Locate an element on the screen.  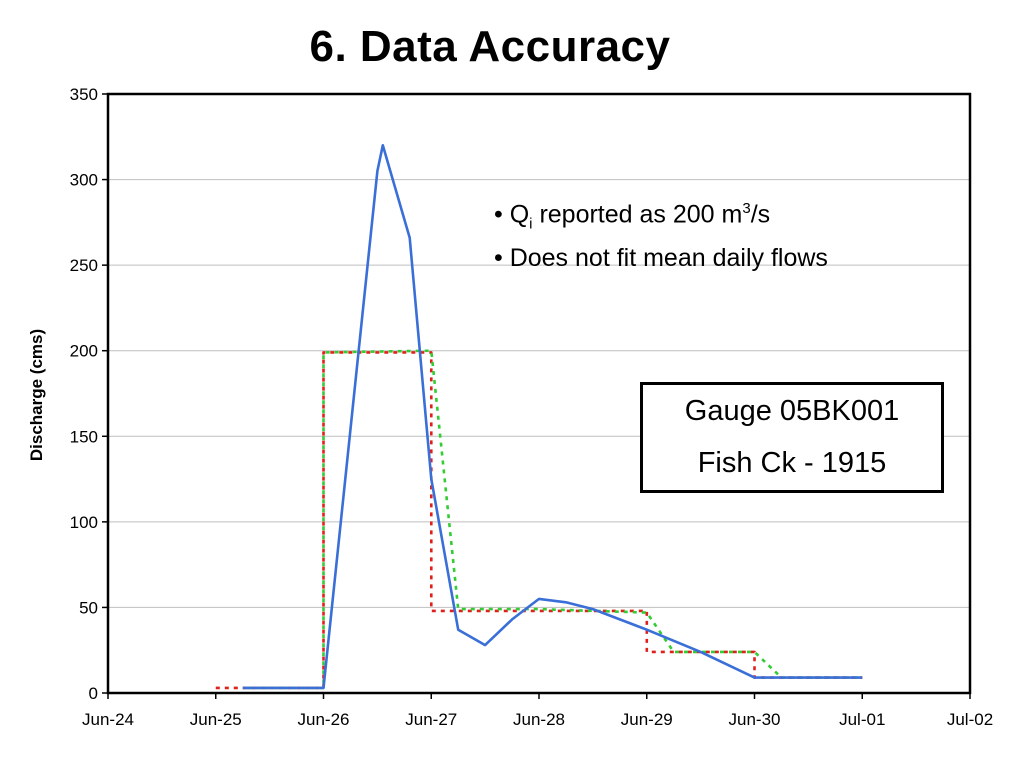
y-tick-label: 50 is located at coordinates (88, 607).